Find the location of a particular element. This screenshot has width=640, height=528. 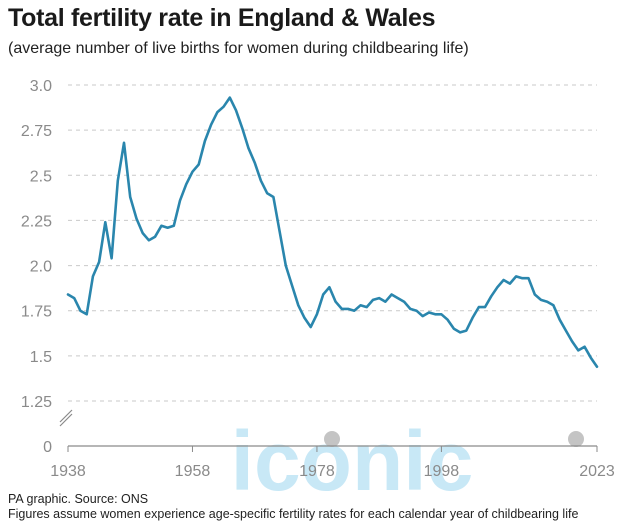

x-tick-label: 1938 is located at coordinates (68, 471).